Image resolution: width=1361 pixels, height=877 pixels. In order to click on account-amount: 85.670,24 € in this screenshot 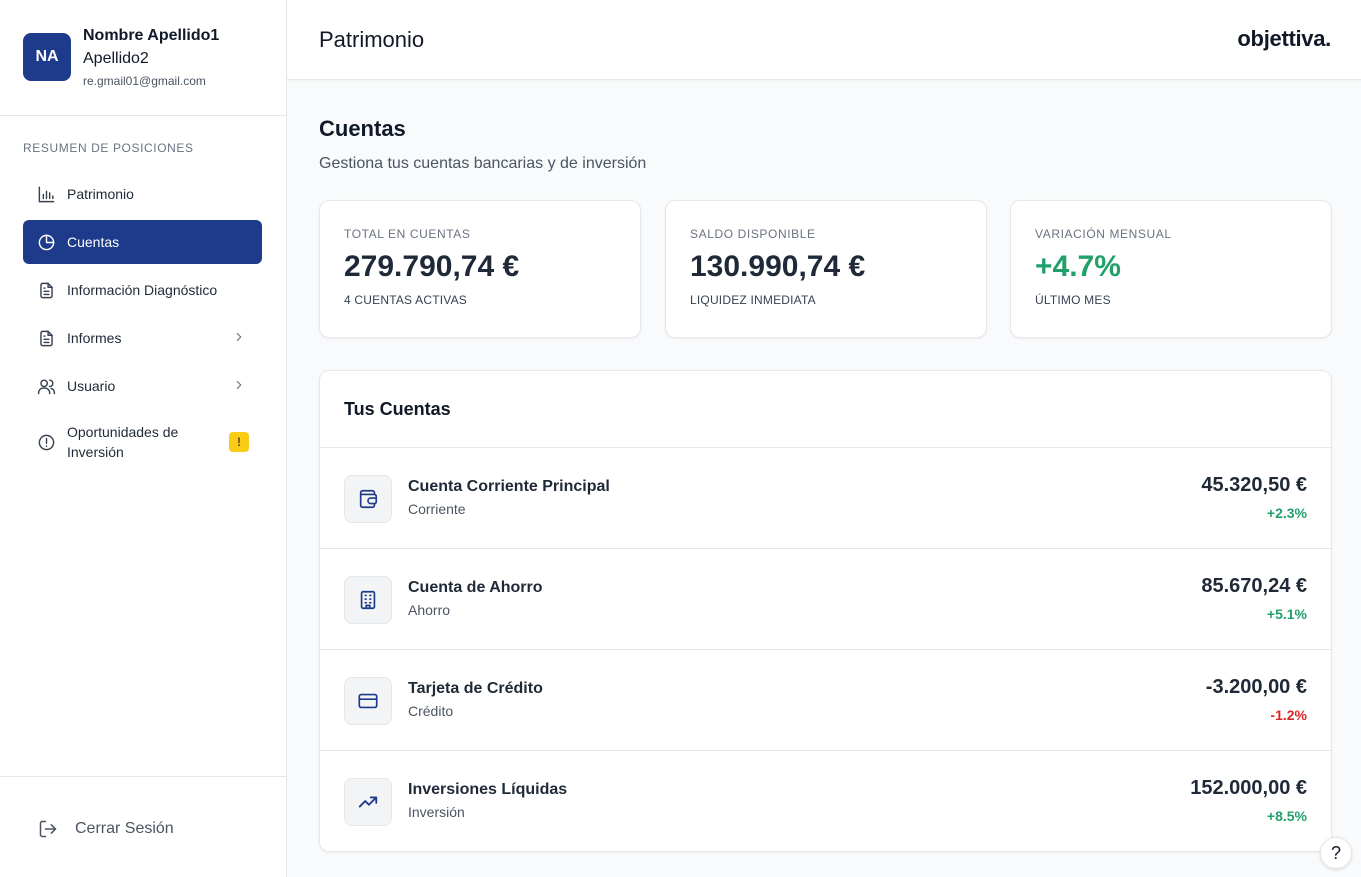, I will do `click(1254, 586)`.